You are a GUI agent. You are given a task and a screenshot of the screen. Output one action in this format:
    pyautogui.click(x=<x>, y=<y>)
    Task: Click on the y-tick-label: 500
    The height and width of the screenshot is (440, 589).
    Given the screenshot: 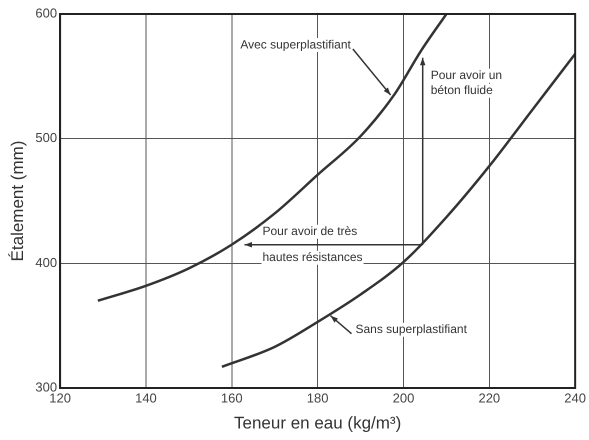 What is the action you would take?
    pyautogui.click(x=46, y=138)
    